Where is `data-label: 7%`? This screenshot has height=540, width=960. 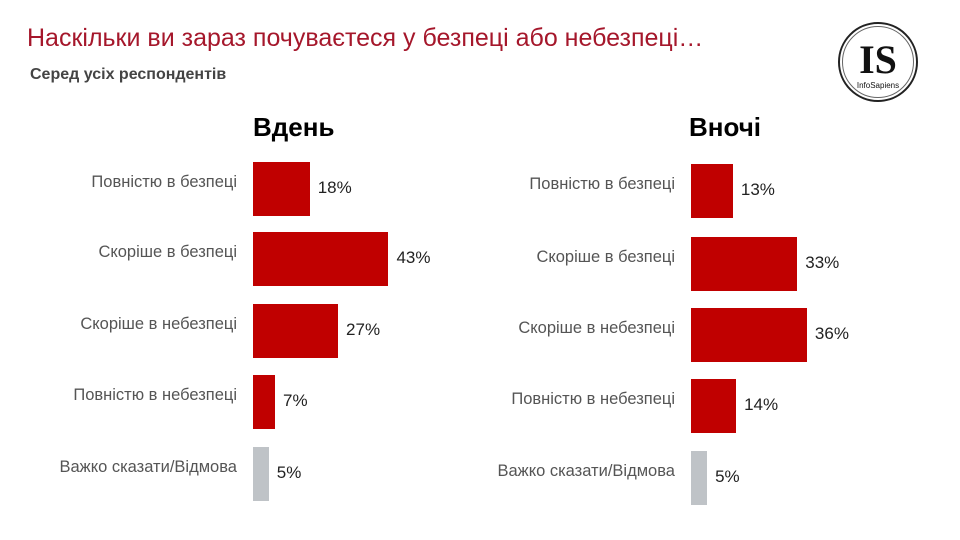
data-label: 7% is located at coordinates (295, 400).